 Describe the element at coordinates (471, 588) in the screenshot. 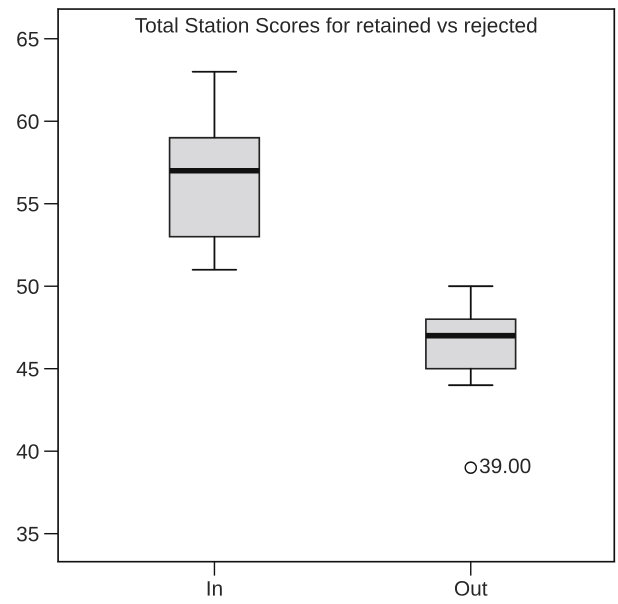

I see `x-tick-label: Out` at that location.